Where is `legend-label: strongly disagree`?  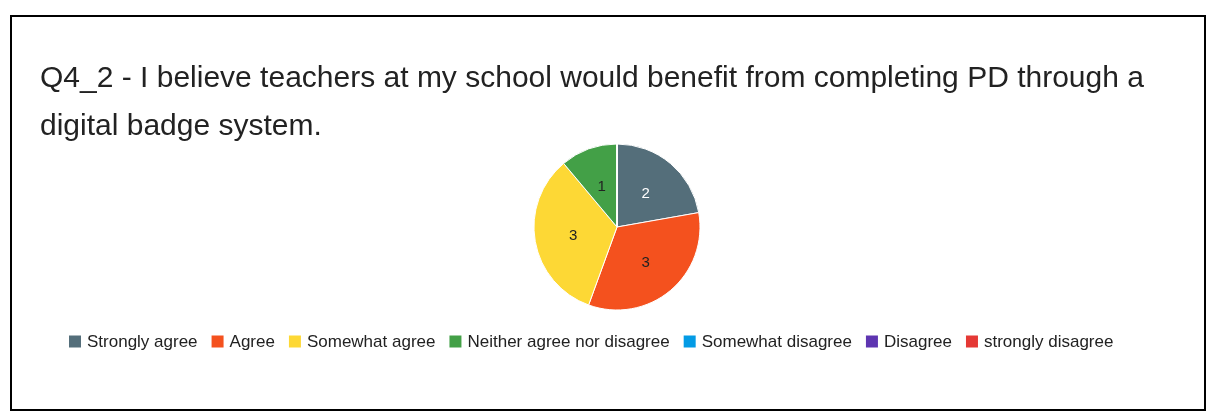 legend-label: strongly disagree is located at coordinates (1048, 341).